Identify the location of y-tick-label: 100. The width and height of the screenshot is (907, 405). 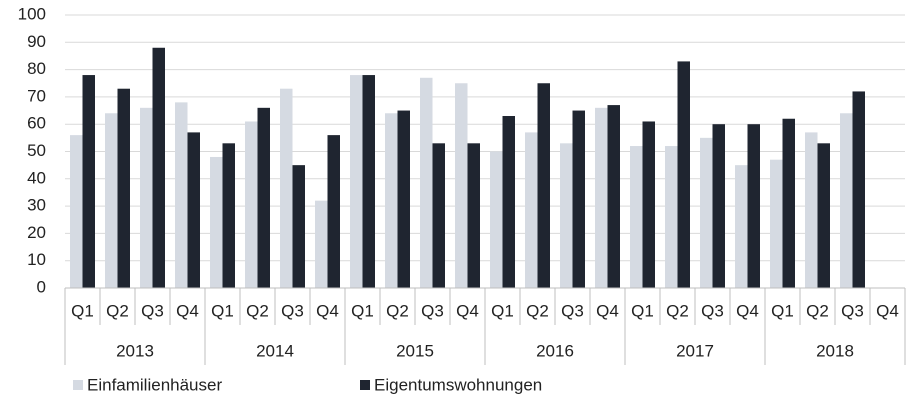
(32, 13).